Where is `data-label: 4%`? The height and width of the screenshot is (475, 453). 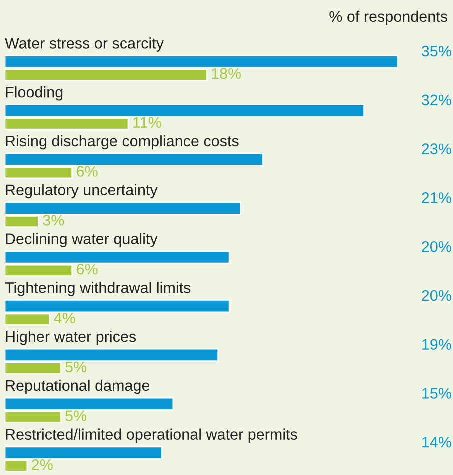
data-label: 4% is located at coordinates (65, 318).